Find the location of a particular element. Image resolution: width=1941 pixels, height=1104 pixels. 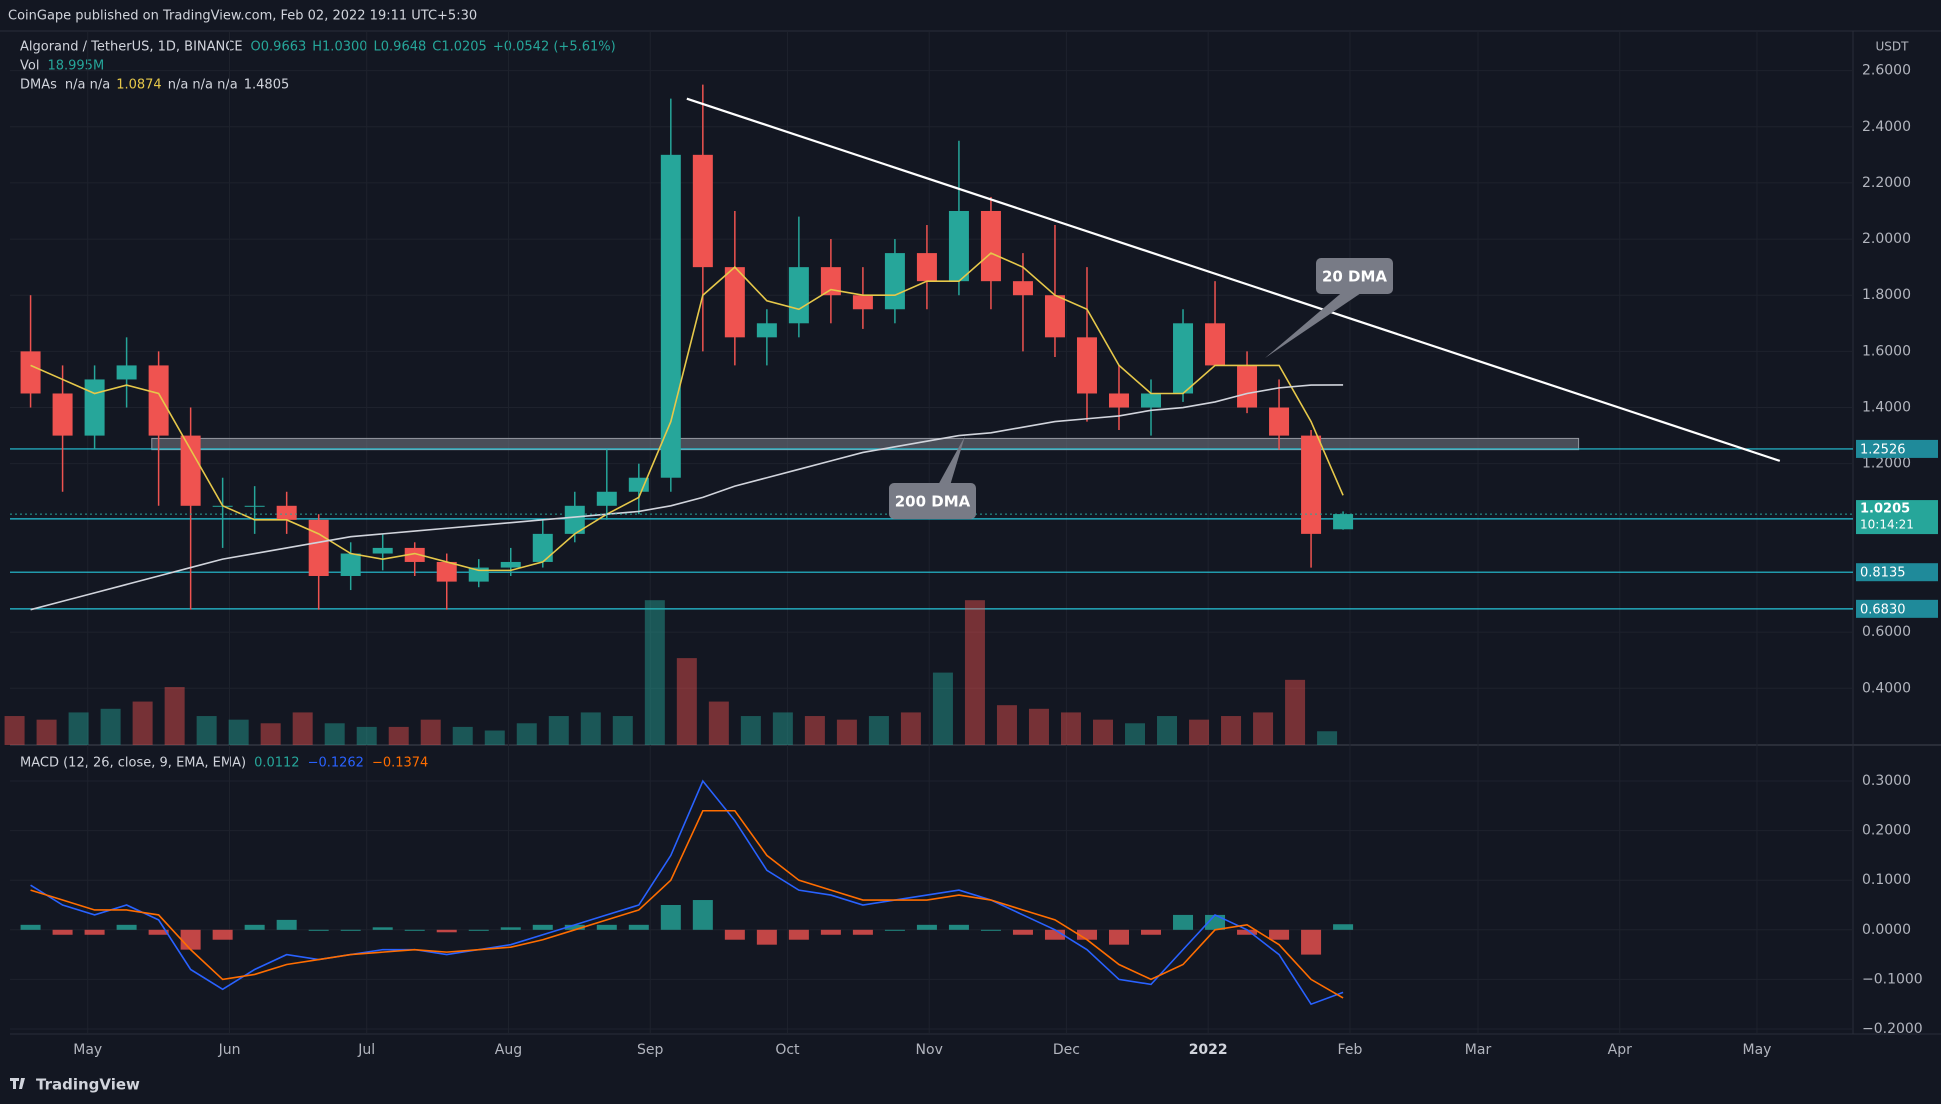

x-tick-label: May is located at coordinates (1756, 1050).